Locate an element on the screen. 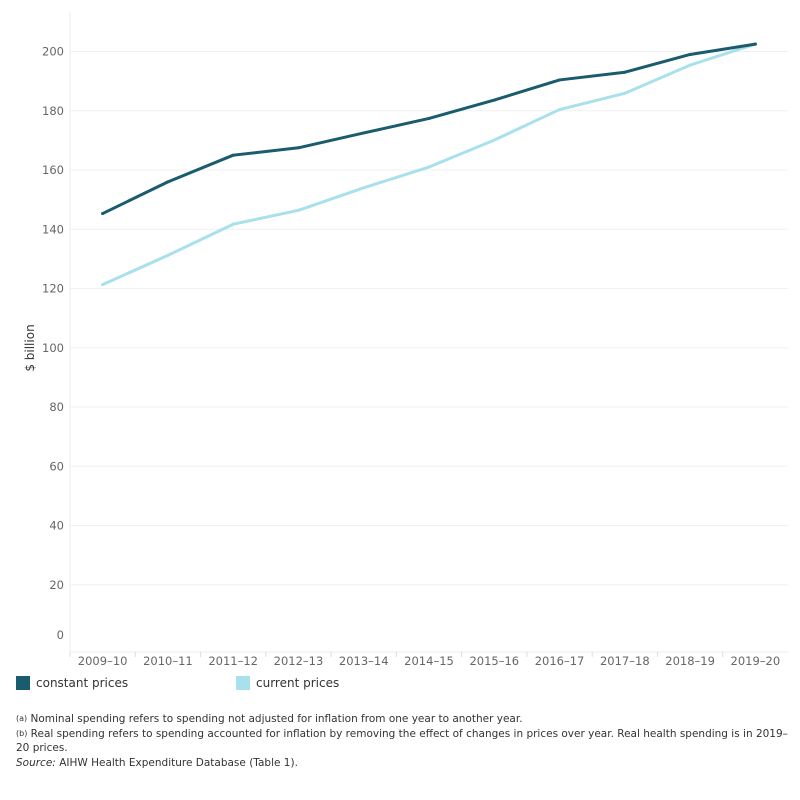  note-marker: (a) is located at coordinates (22, 718).